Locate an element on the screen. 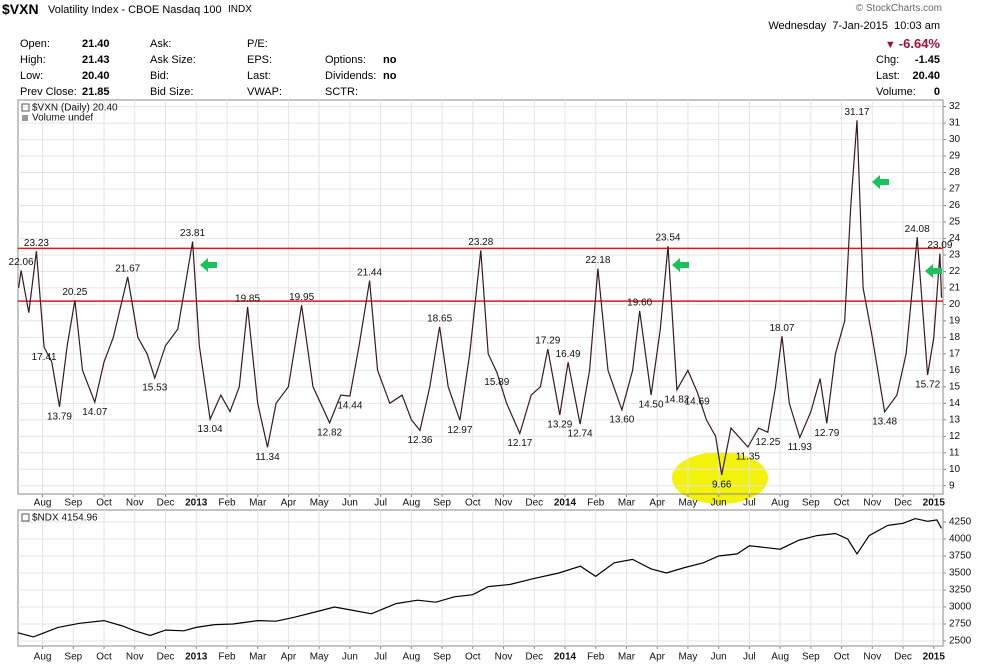  y-tick-label: 14 is located at coordinates (955, 403).